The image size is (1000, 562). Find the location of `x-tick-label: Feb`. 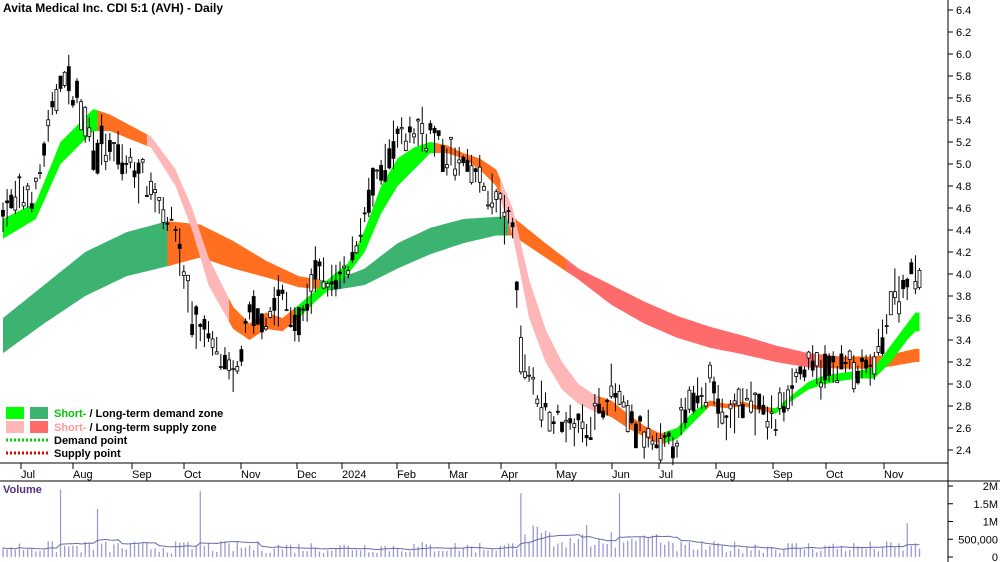

x-tick-label: Feb is located at coordinates (406, 475).